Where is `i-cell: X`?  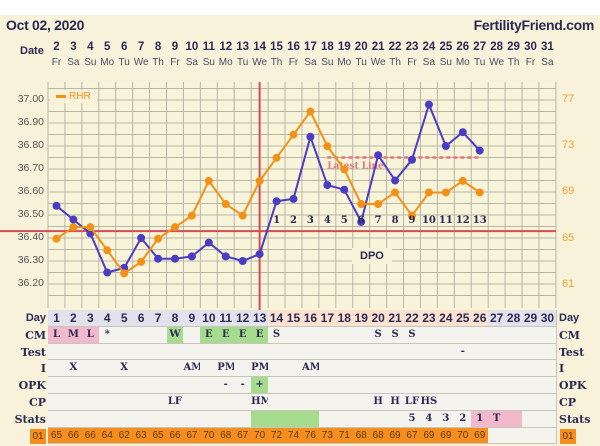 i-cell: X is located at coordinates (124, 369).